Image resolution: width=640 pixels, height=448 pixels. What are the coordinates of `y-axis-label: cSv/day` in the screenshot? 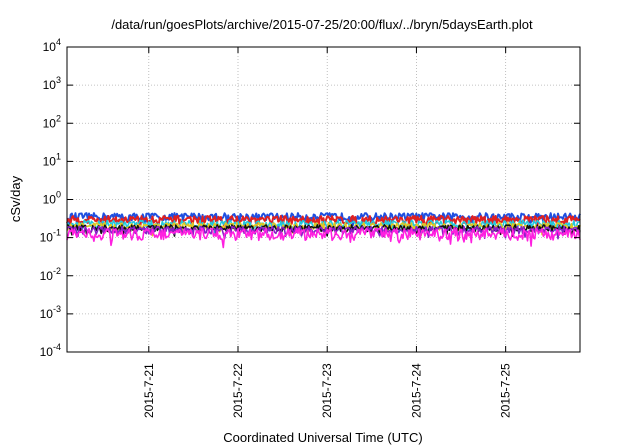 It's located at (15, 198).